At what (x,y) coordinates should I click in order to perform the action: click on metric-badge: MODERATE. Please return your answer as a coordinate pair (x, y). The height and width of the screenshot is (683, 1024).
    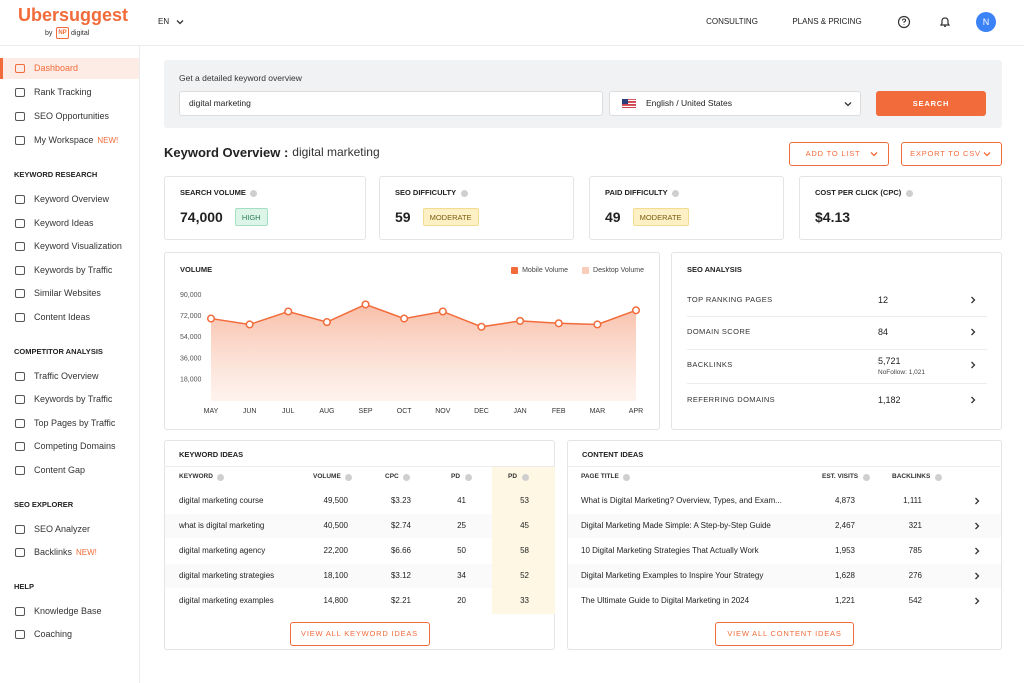
    Looking at the image, I should click on (660, 217).